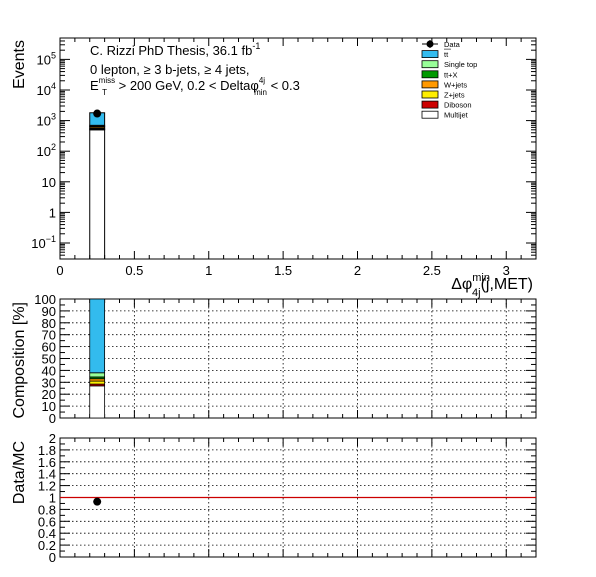 This screenshot has height=577, width=596. What do you see at coordinates (49, 311) in the screenshot?
I see `comp-y-tick-label: 90` at bounding box center [49, 311].